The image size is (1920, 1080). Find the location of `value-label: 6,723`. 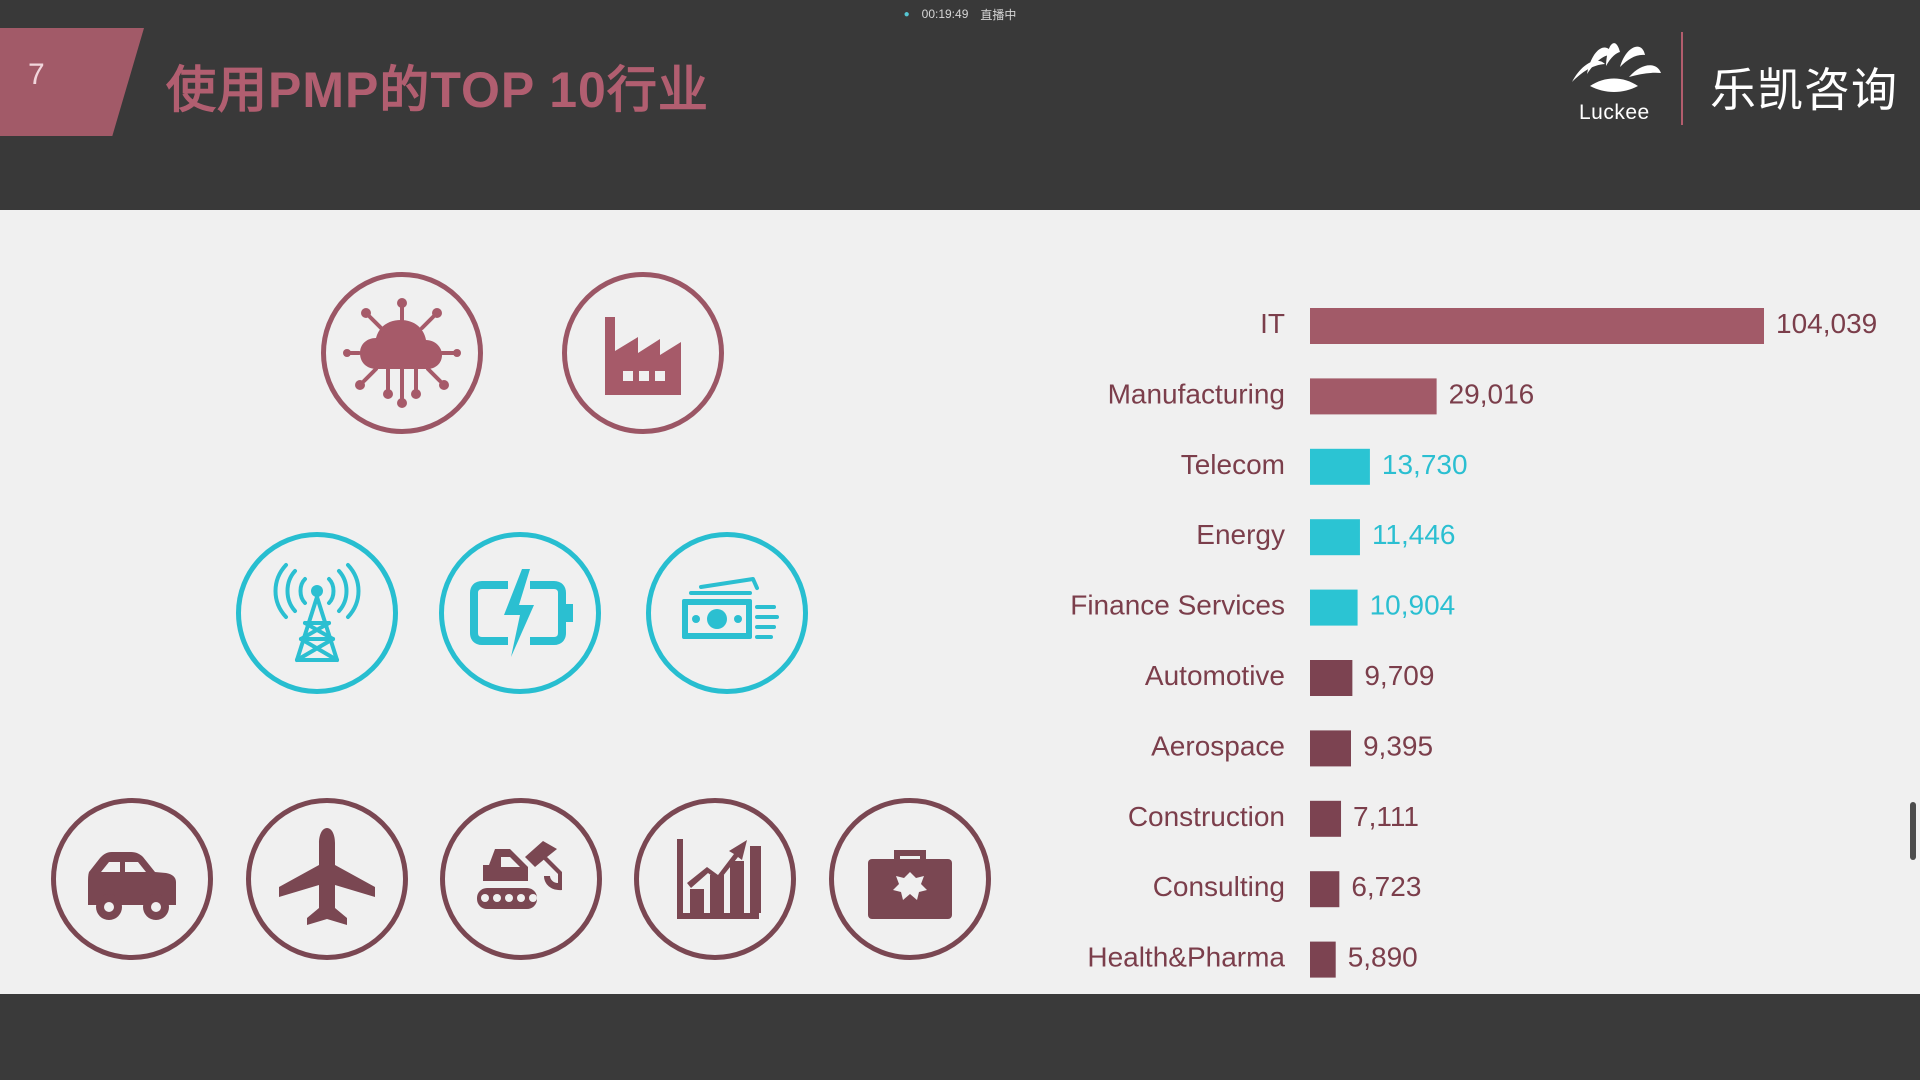

value-label: 6,723 is located at coordinates (1386, 886).